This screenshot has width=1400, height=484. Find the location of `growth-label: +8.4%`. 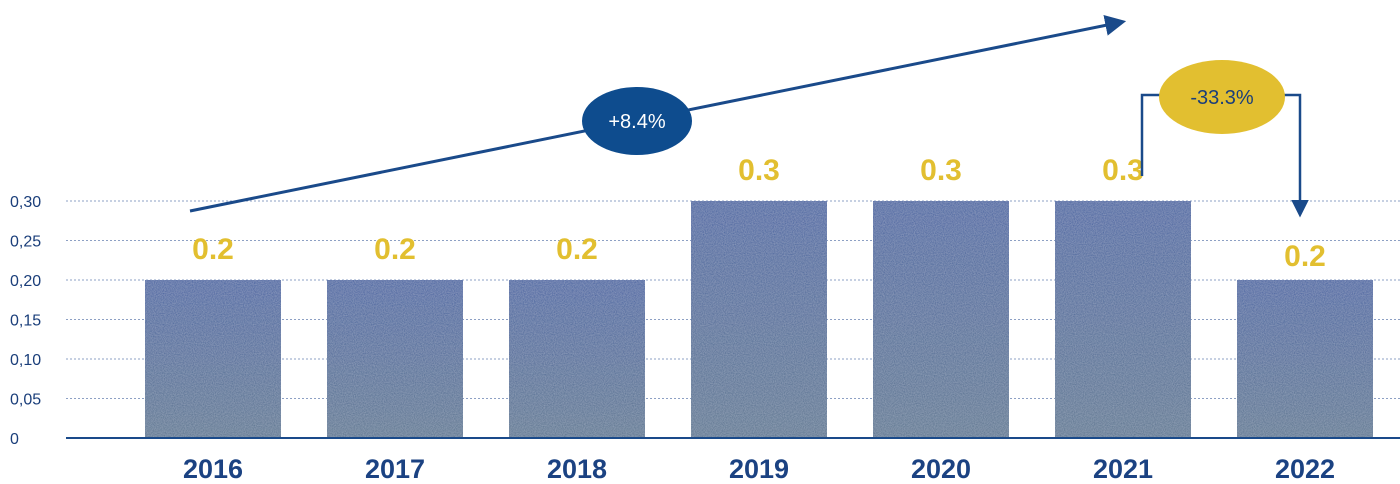

growth-label: +8.4% is located at coordinates (636, 122).